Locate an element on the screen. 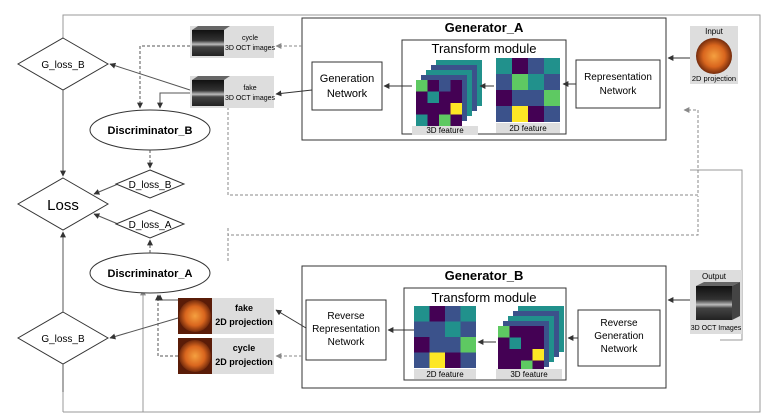  g-loss-b-bottom-label: G_loss_B is located at coordinates (63, 339).